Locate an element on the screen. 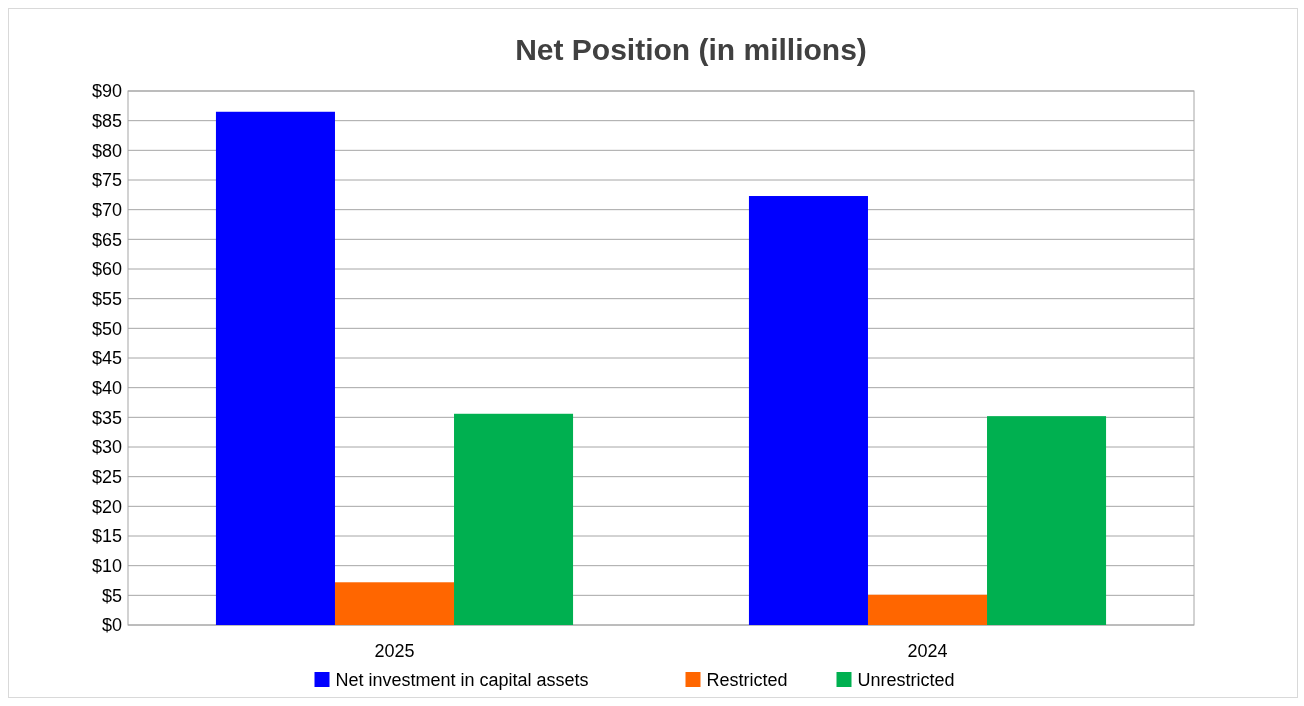 The image size is (1304, 706). y-tick-label: $25 is located at coordinates (106, 476).